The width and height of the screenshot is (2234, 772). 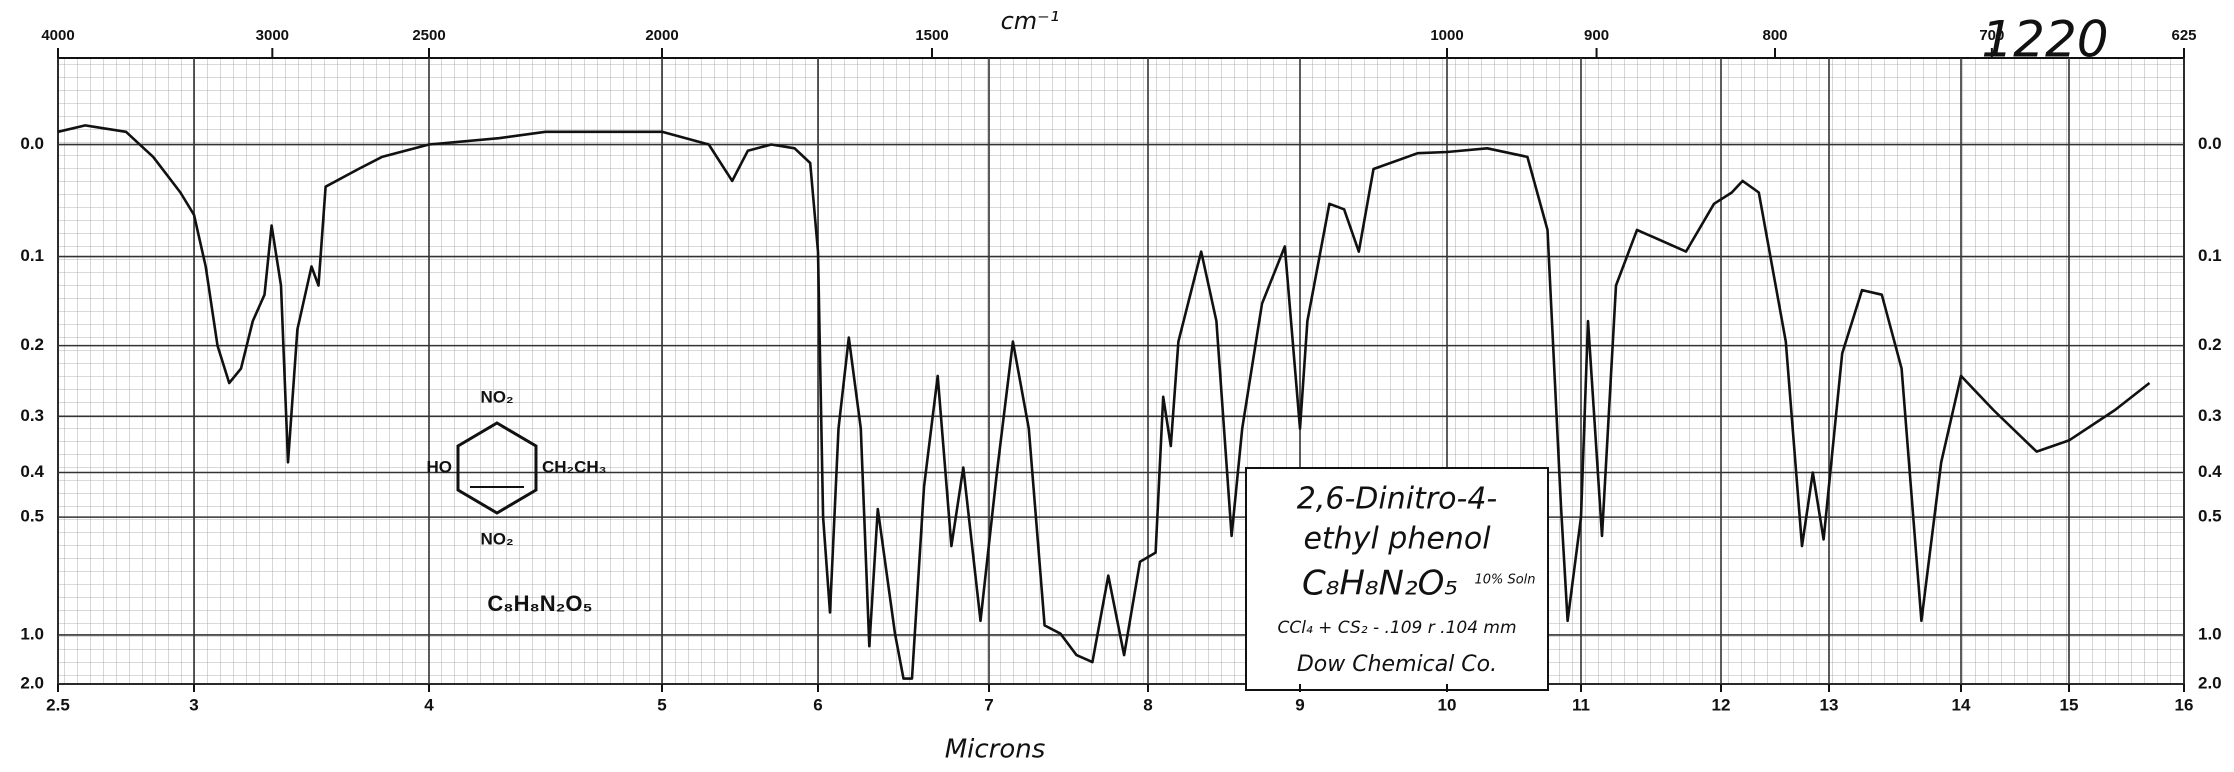 I want to click on x-tick-label: 5, so click(x=661, y=704).